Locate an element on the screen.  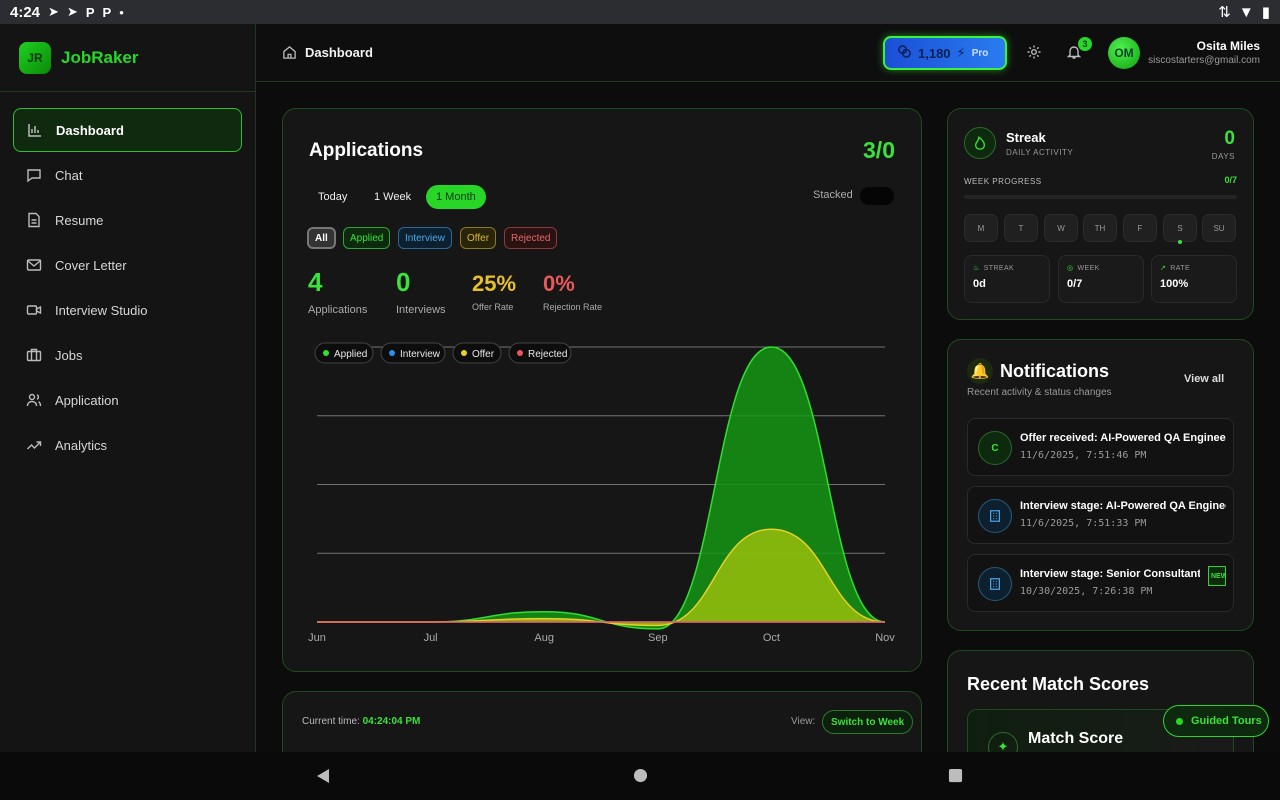
legend-item-interview: Interview is located at coordinates (413, 353).